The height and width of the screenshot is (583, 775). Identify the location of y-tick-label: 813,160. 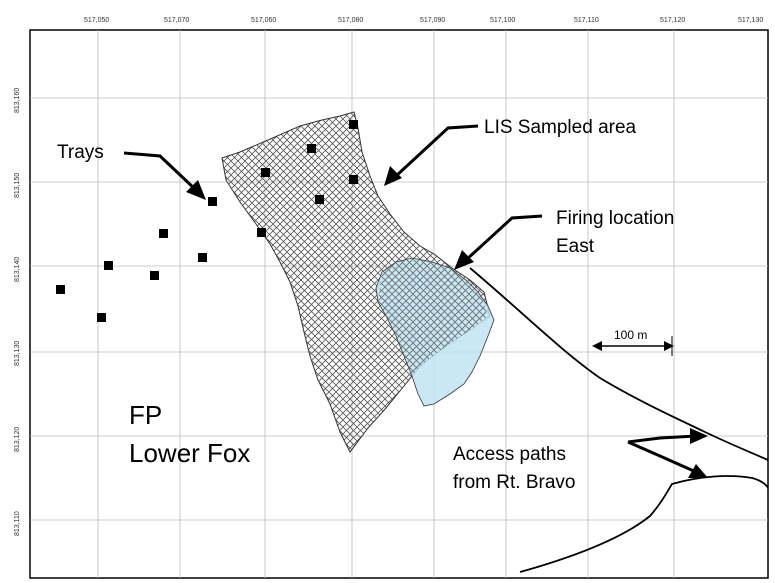
(17, 100).